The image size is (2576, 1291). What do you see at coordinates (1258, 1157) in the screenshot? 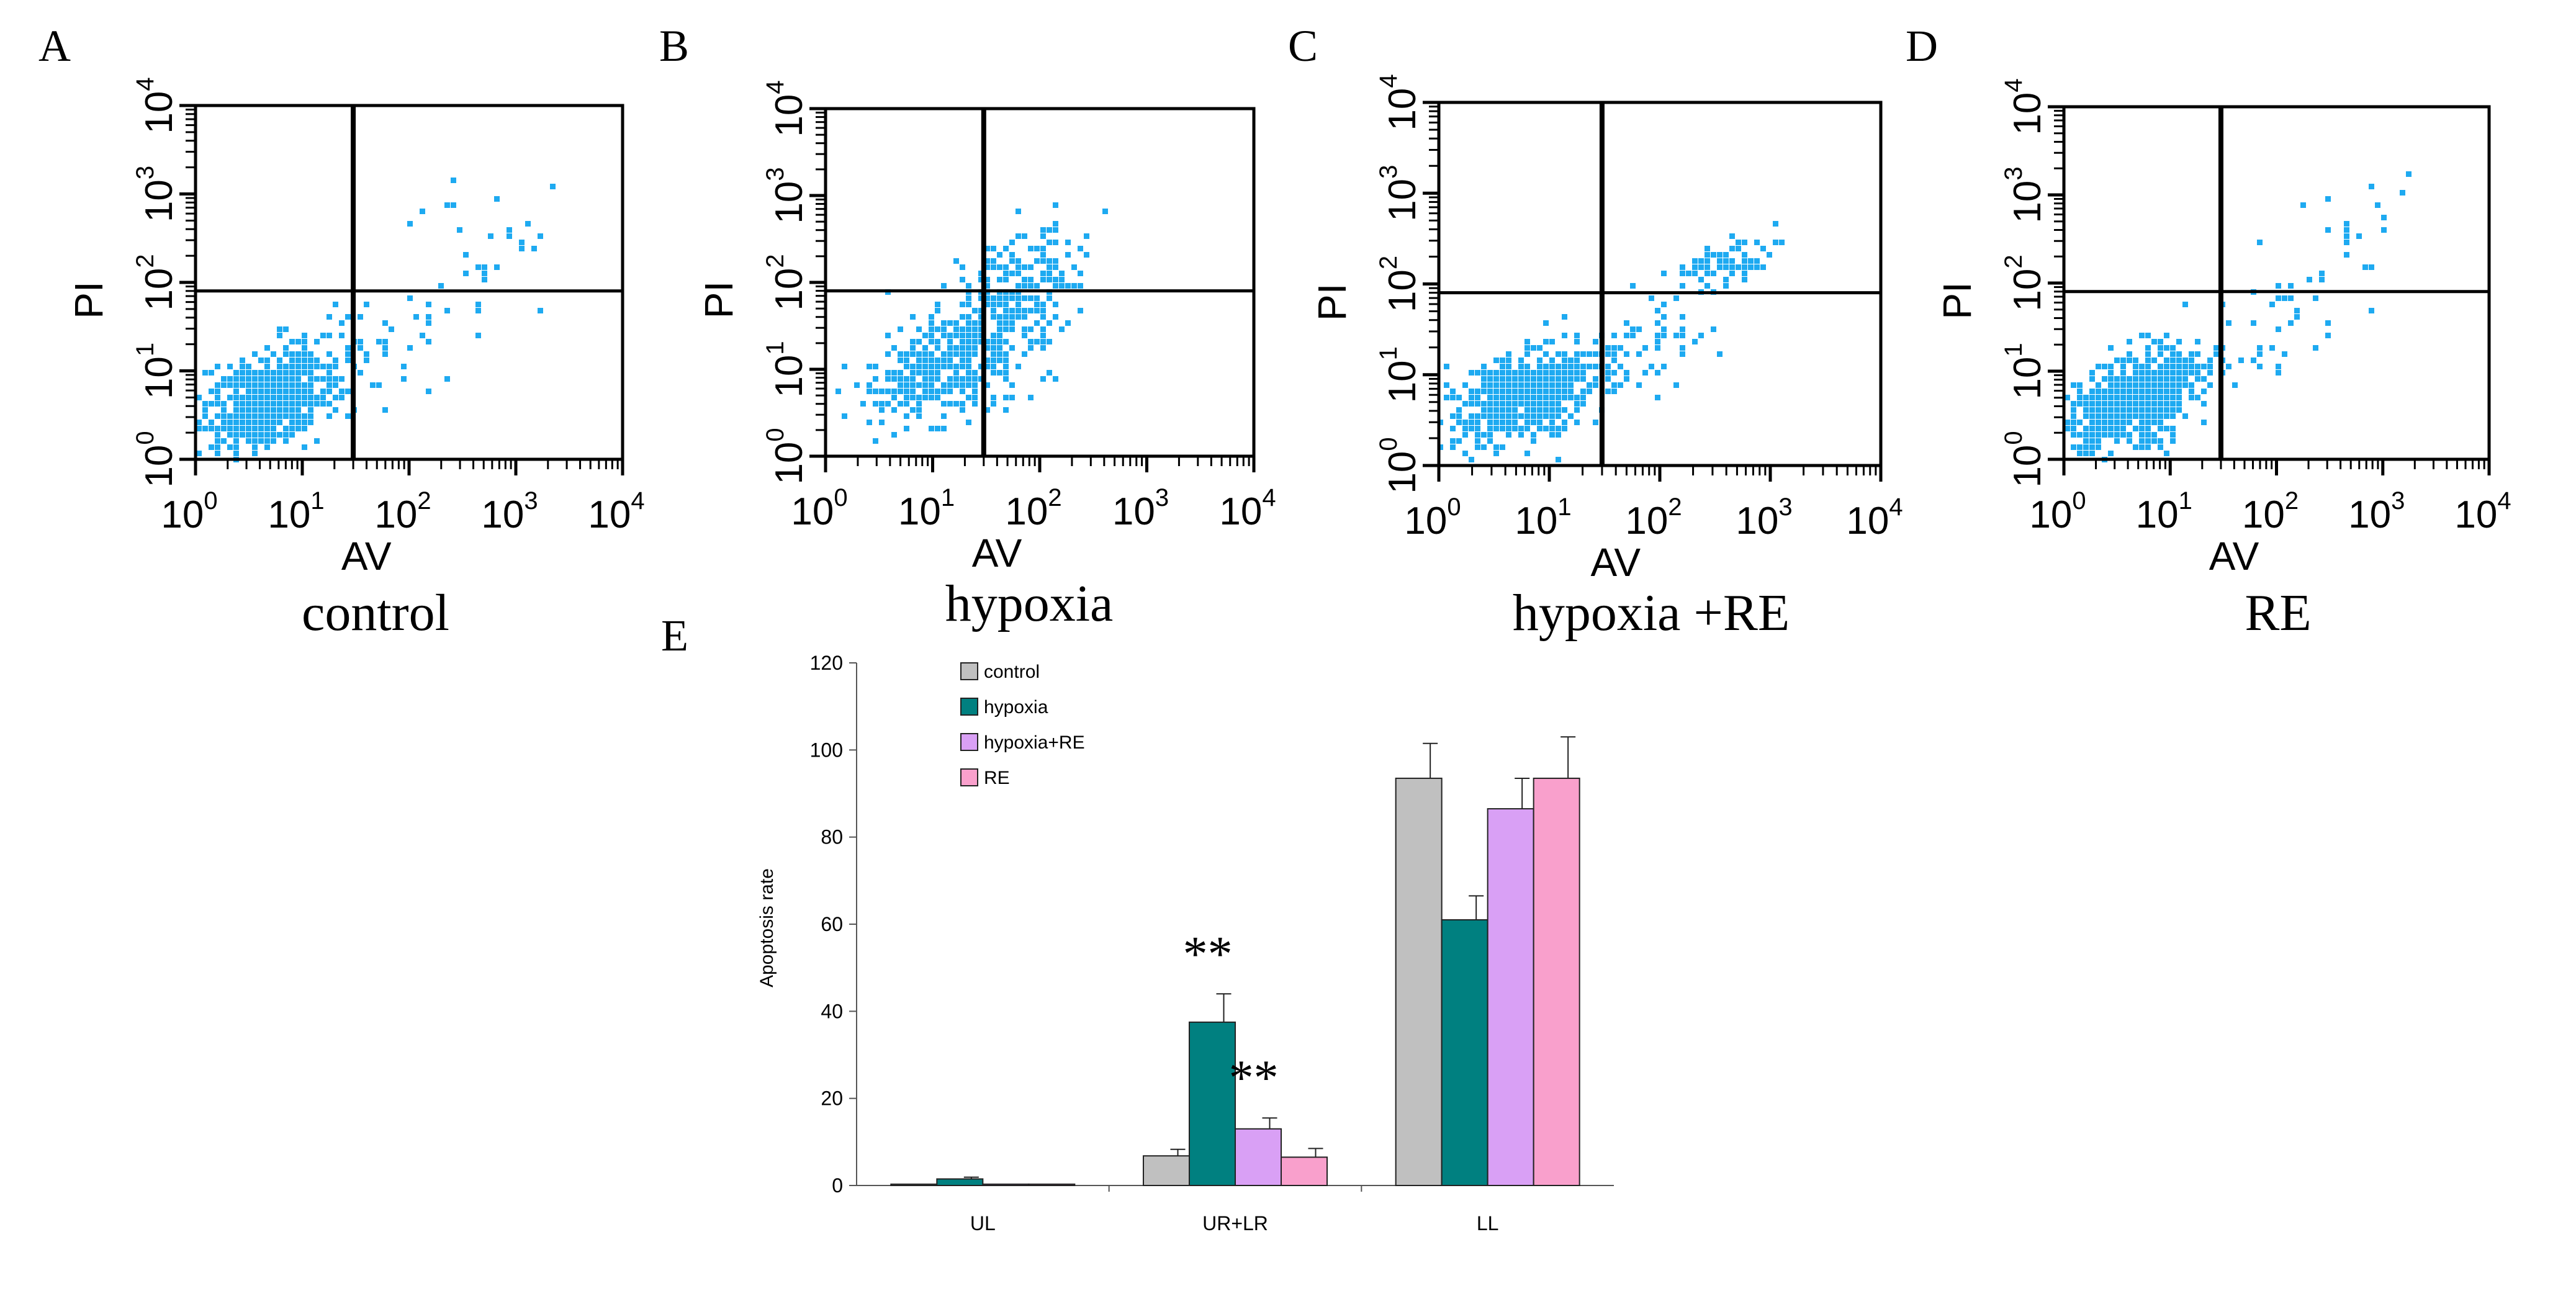
I see `bar` at bounding box center [1258, 1157].